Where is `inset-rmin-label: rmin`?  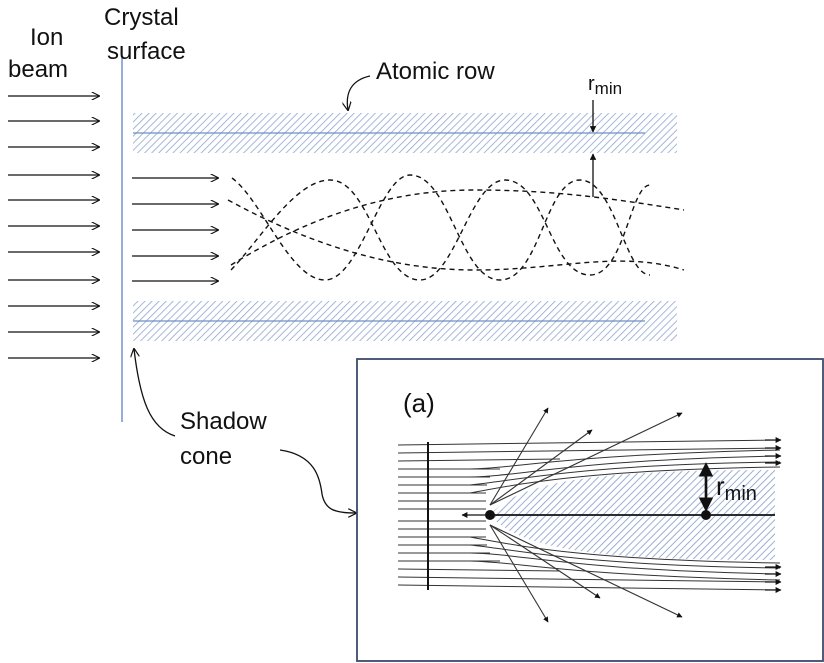
inset-rmin-label: rmin is located at coordinates (736, 488).